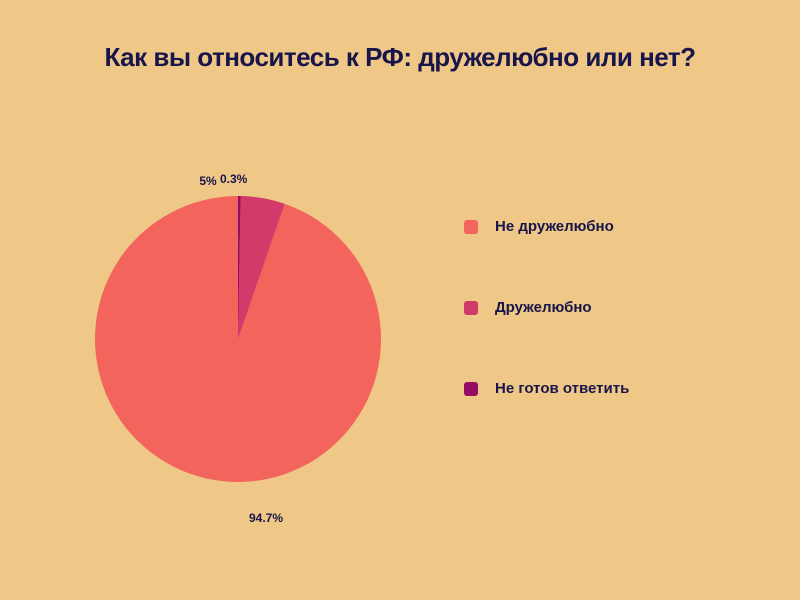  I want to click on legend-label-friendly: Дружелюбно, so click(543, 307).